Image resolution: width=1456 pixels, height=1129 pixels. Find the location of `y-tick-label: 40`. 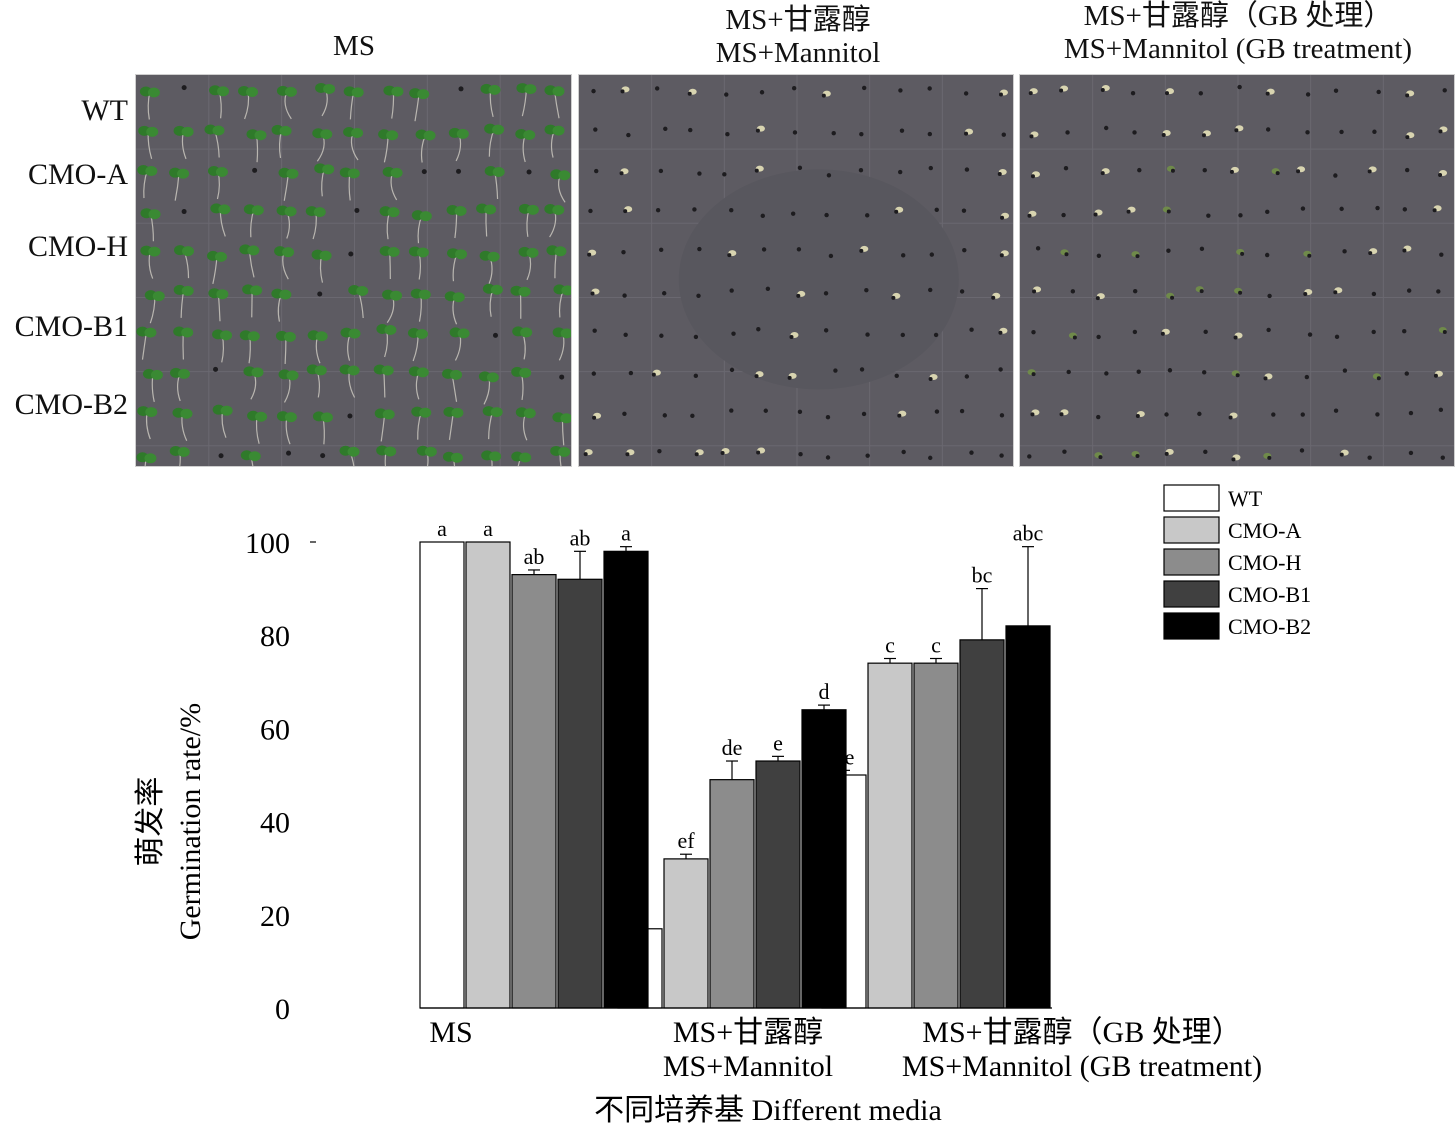

y-tick-label: 40 is located at coordinates (275, 823).